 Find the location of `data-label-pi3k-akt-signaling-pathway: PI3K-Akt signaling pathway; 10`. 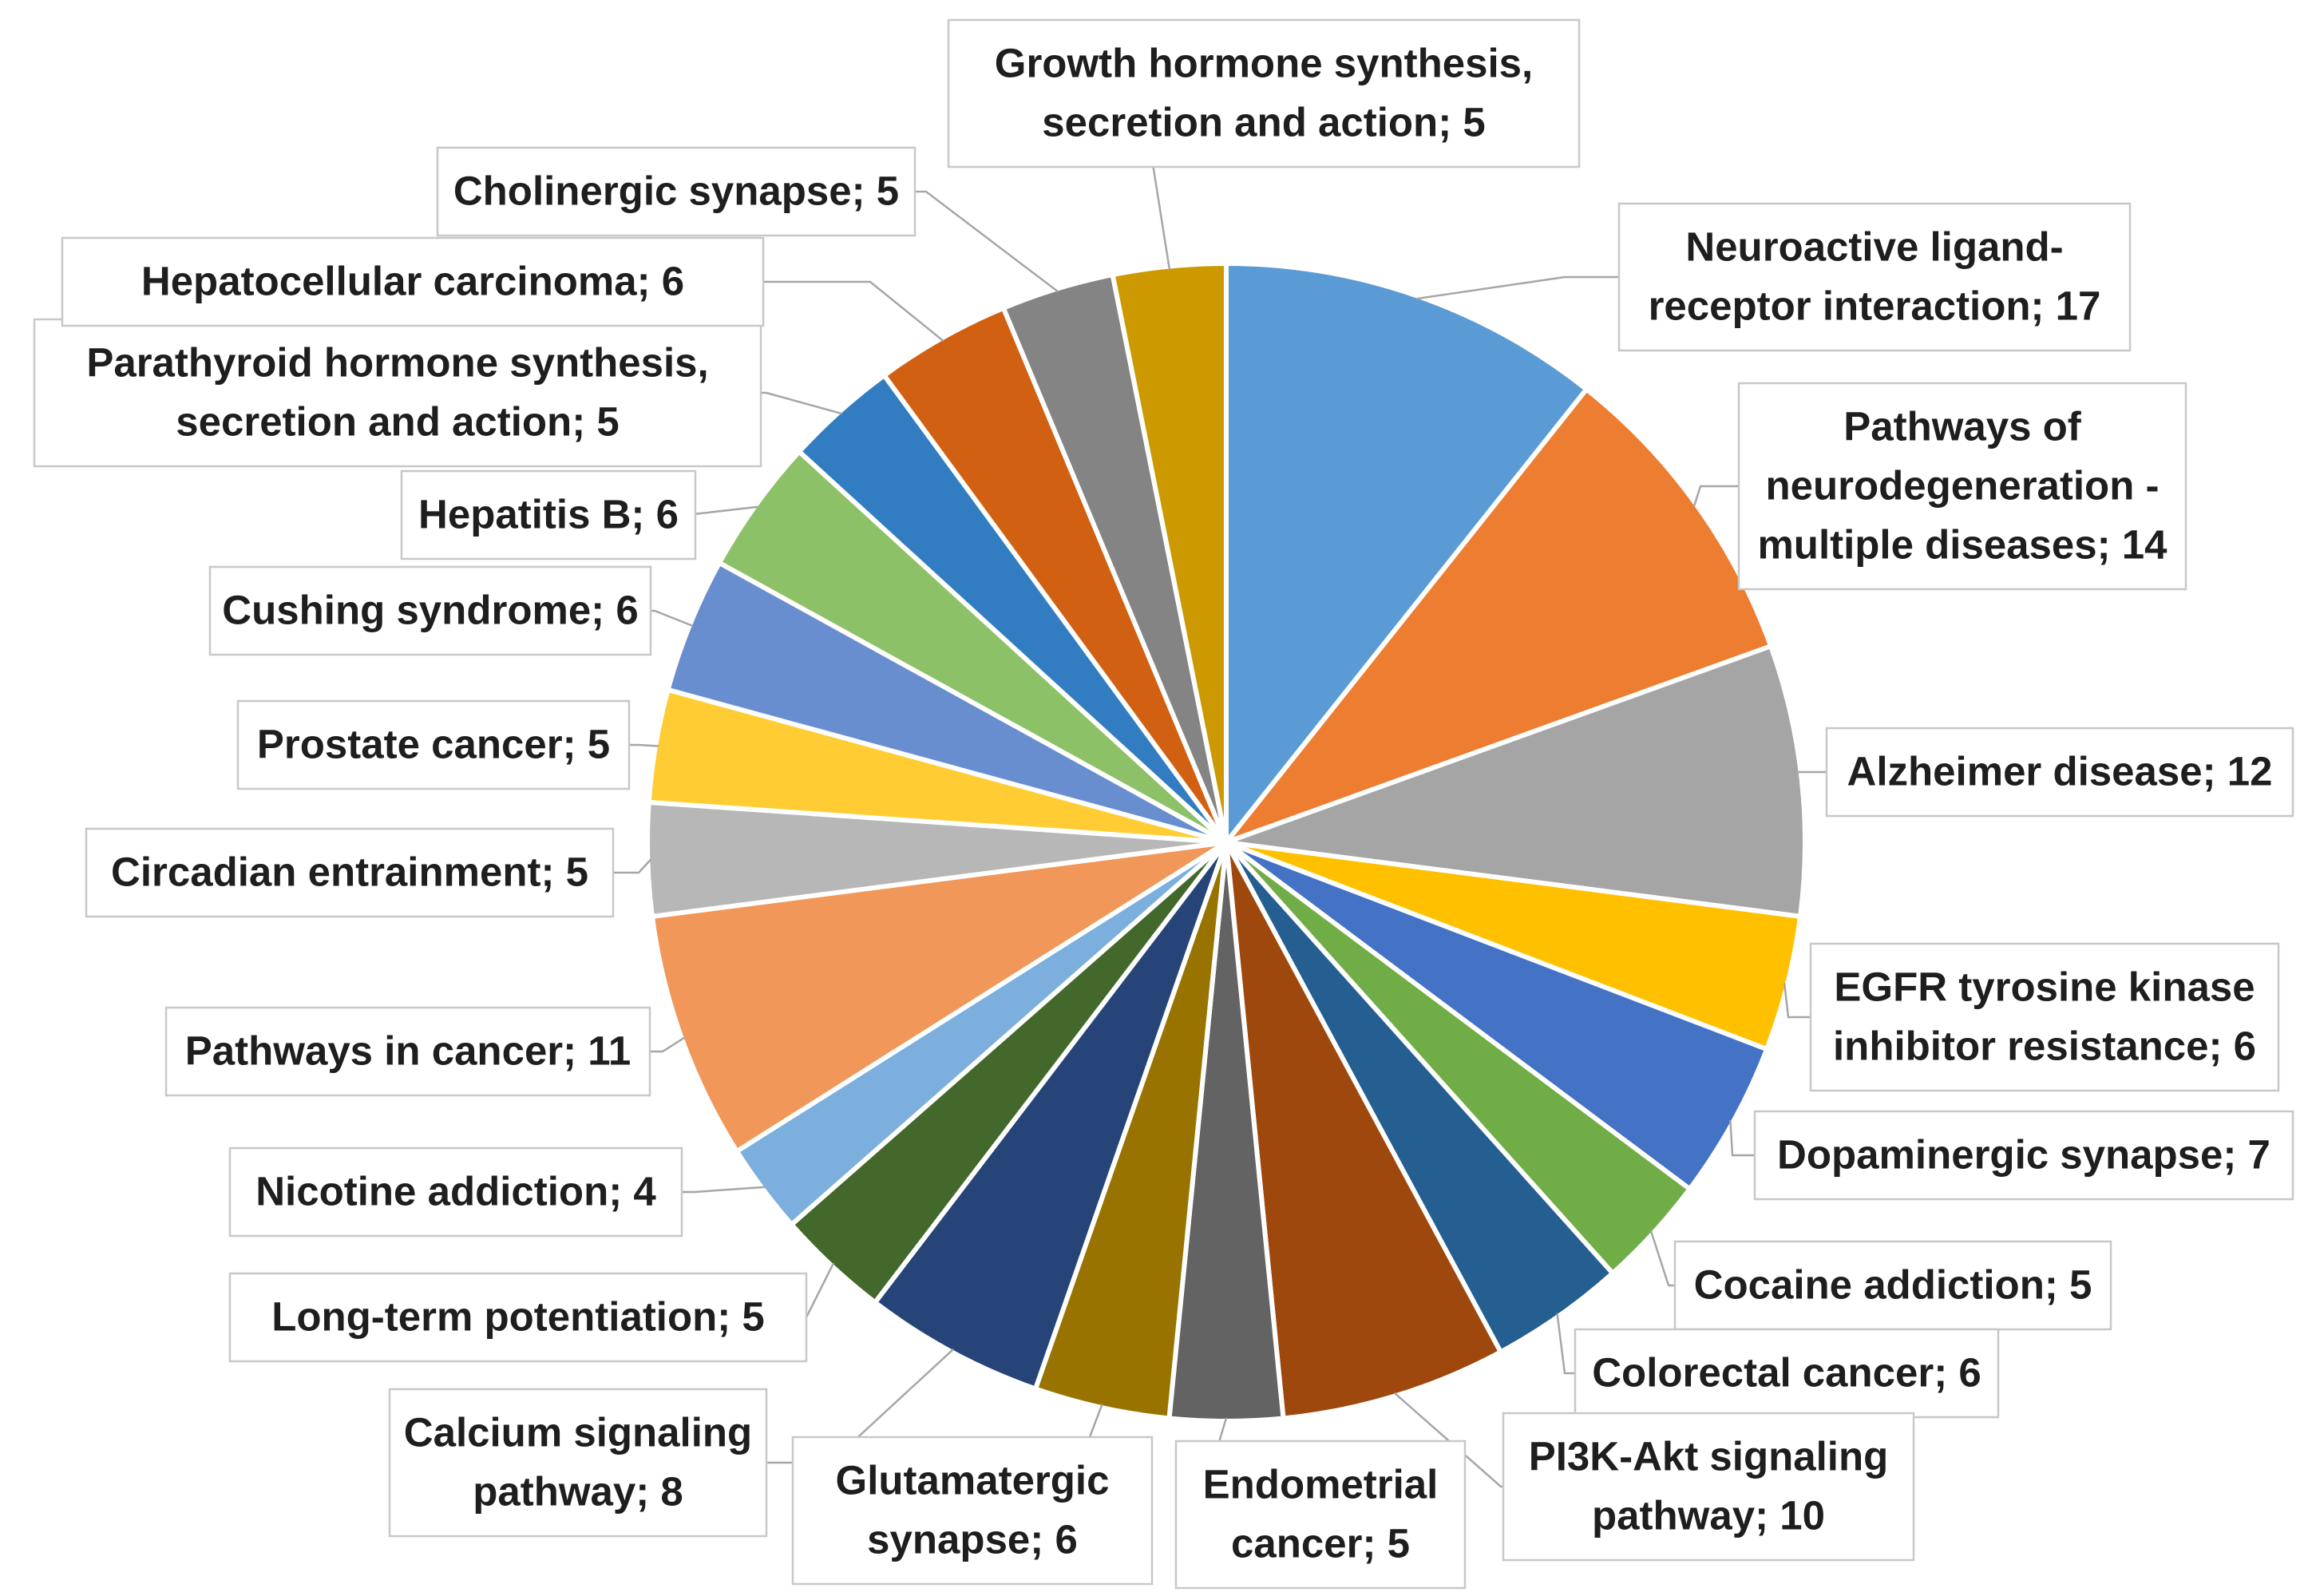

data-label-pi3k-akt-signaling-pathway: PI3K-Akt signaling pathway; 10 is located at coordinates (1708, 1487).